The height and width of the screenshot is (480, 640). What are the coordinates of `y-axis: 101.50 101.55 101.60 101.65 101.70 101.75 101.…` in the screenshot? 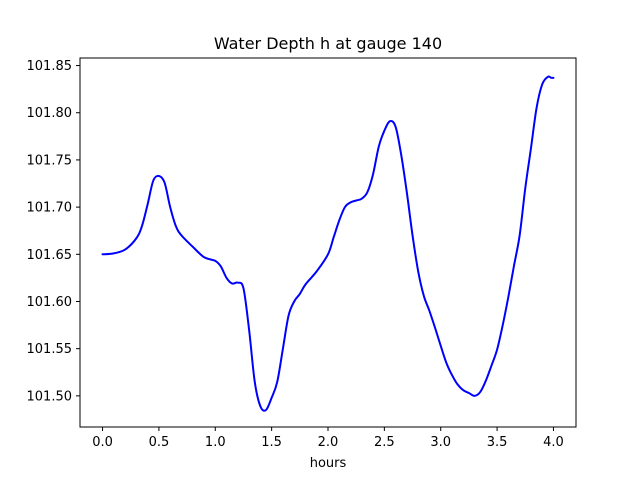 It's located at (53, 231).